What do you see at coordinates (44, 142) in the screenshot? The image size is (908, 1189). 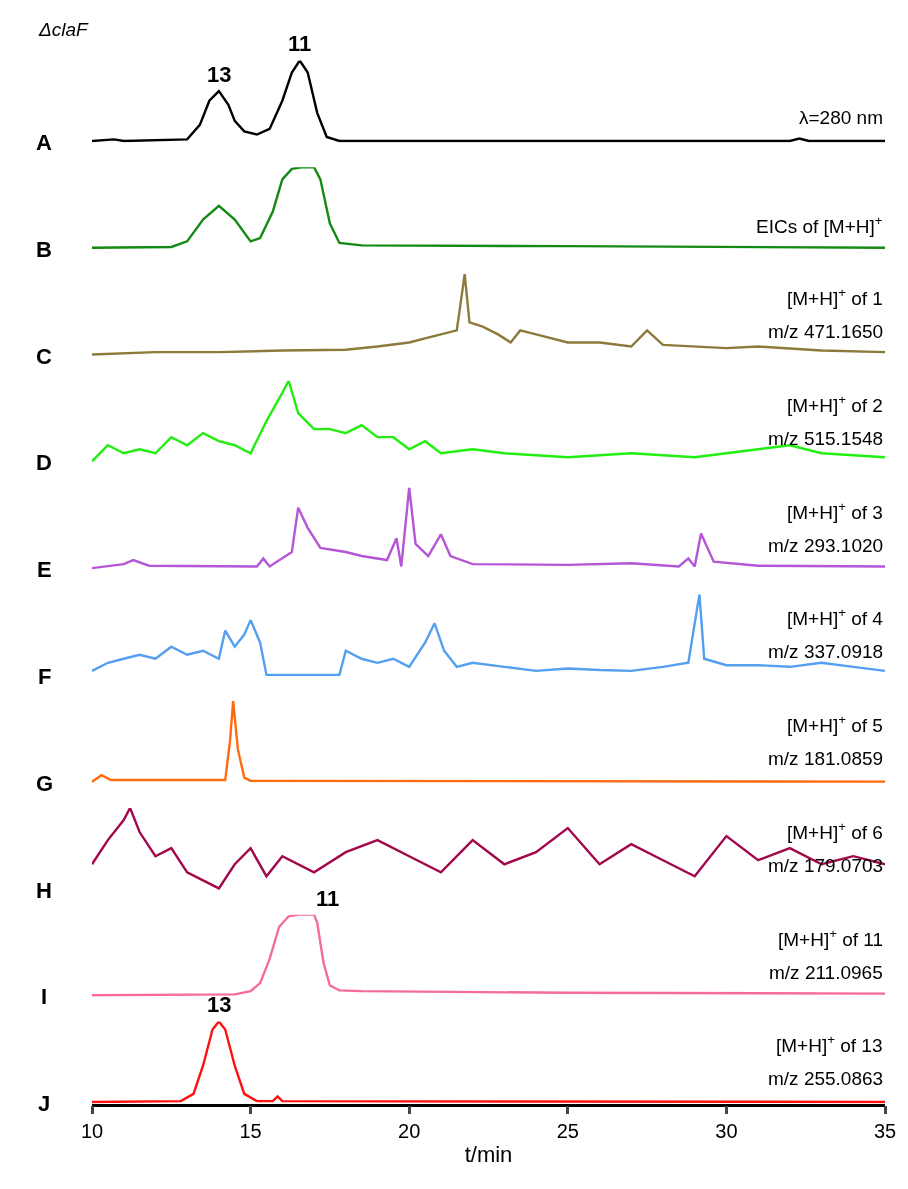 I see `y-axis-title: A` at bounding box center [44, 142].